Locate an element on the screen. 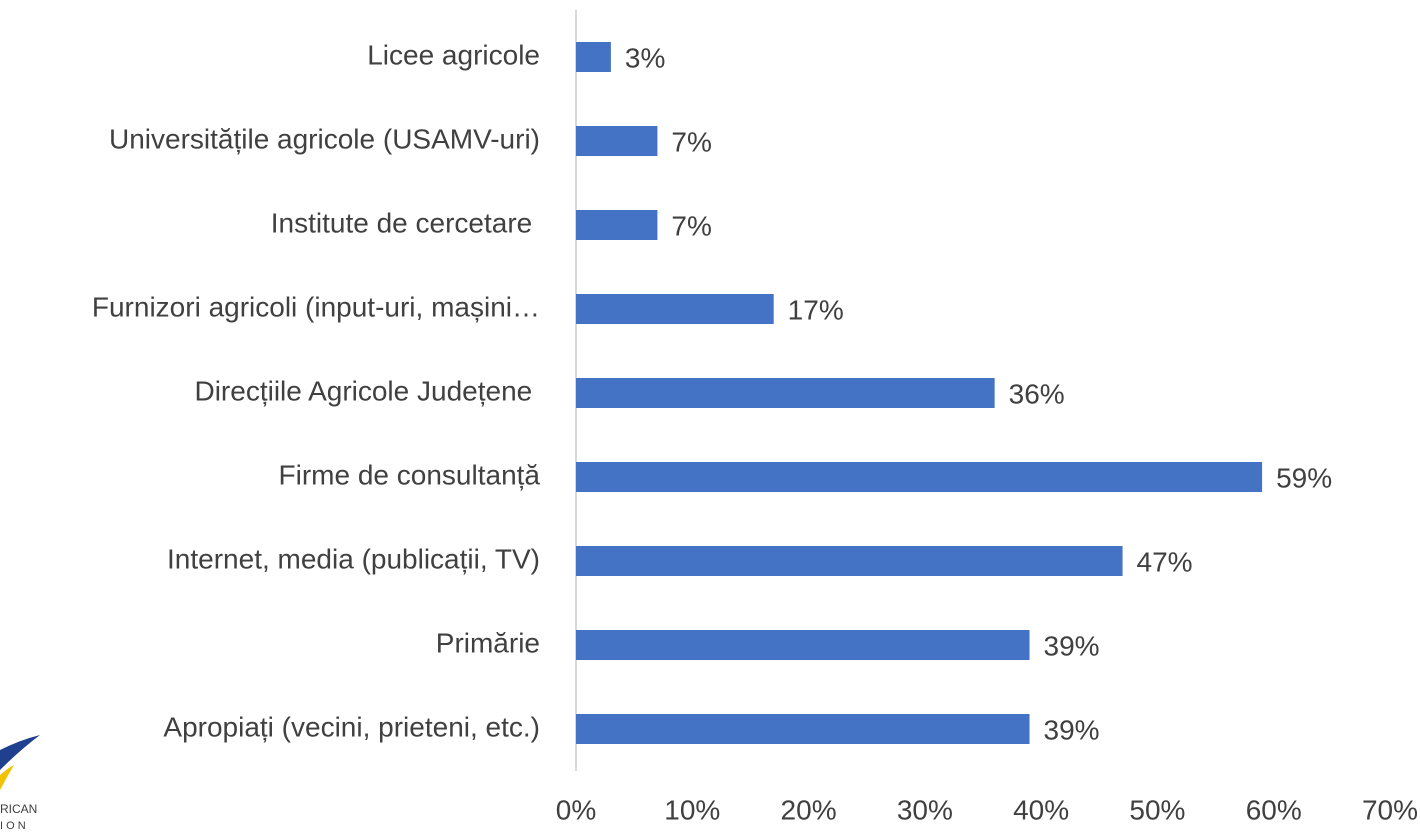 This screenshot has width=1420, height=834. y-tick-label: Universitățile agricole (USAMV-uri) is located at coordinates (324, 138).